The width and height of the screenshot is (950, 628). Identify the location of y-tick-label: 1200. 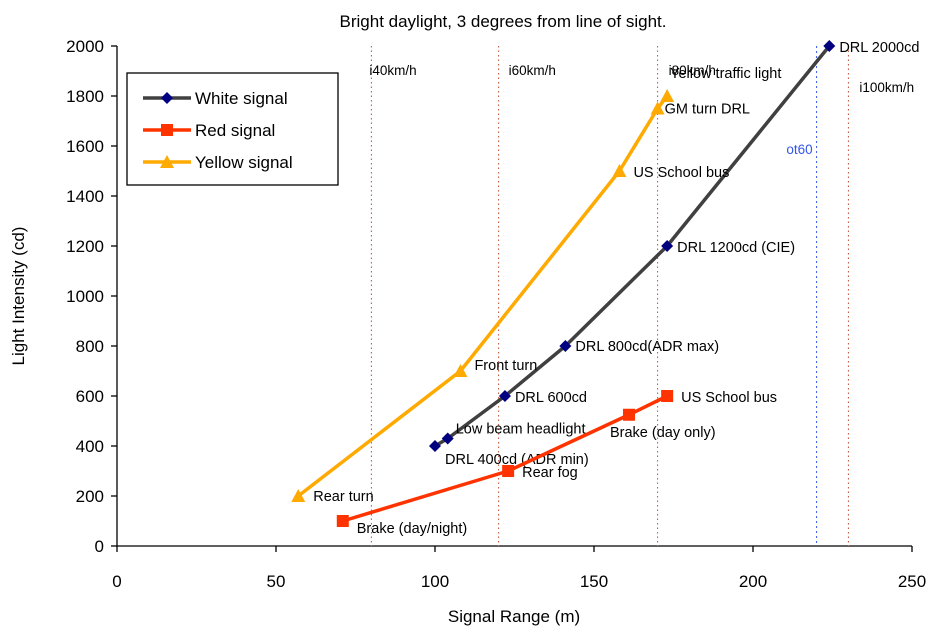
(85, 246).